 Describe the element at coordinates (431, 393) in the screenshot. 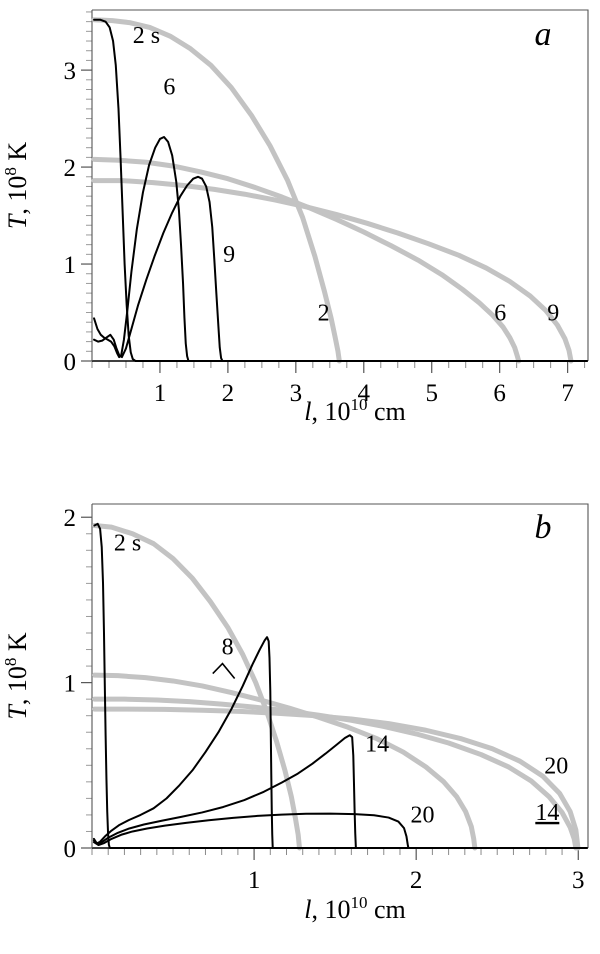

I see `x-tick-label: 5` at that location.